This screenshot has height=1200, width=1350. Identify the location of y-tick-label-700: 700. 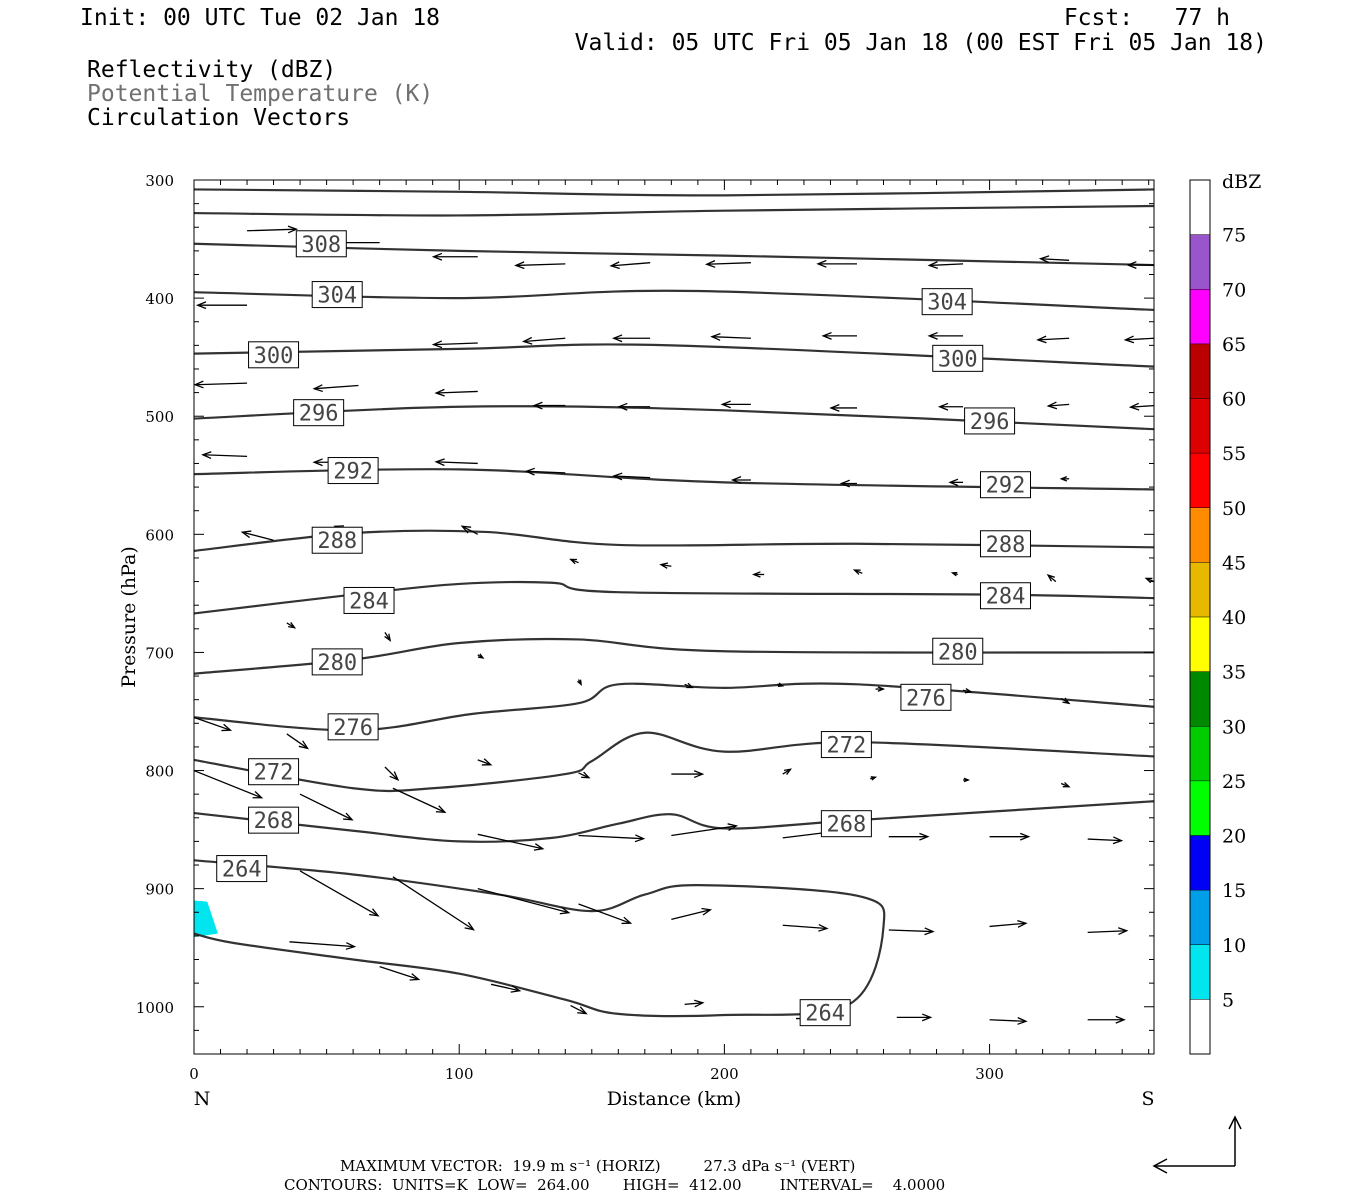
(159, 653).